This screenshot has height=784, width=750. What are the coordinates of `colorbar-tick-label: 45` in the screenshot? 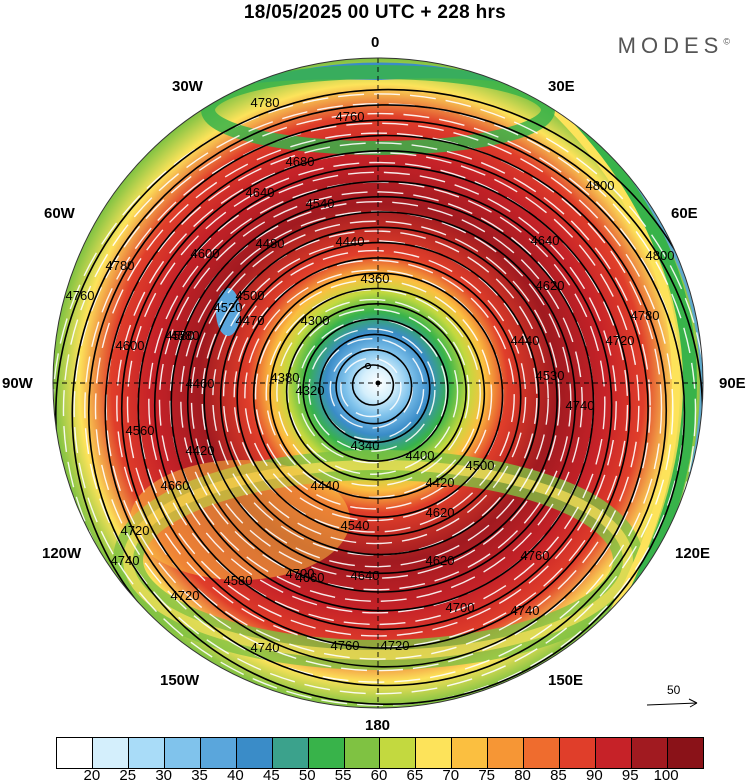 It's located at (271, 775).